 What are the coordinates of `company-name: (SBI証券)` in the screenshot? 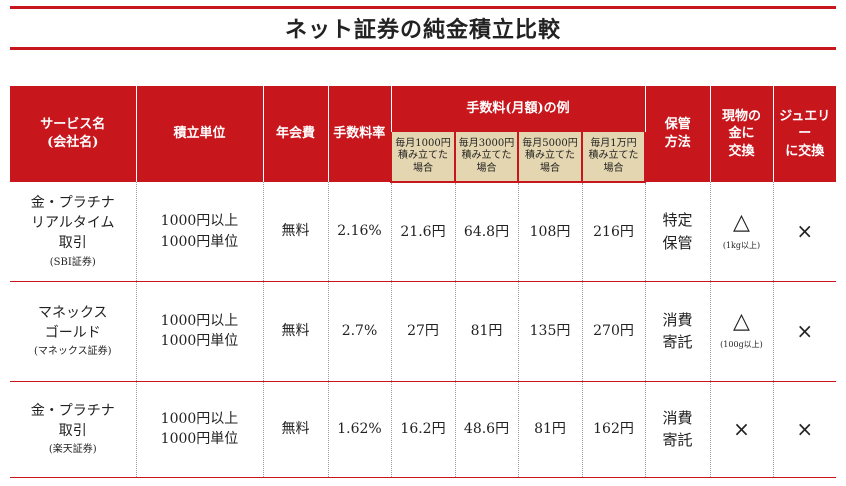 It's located at (72, 262).